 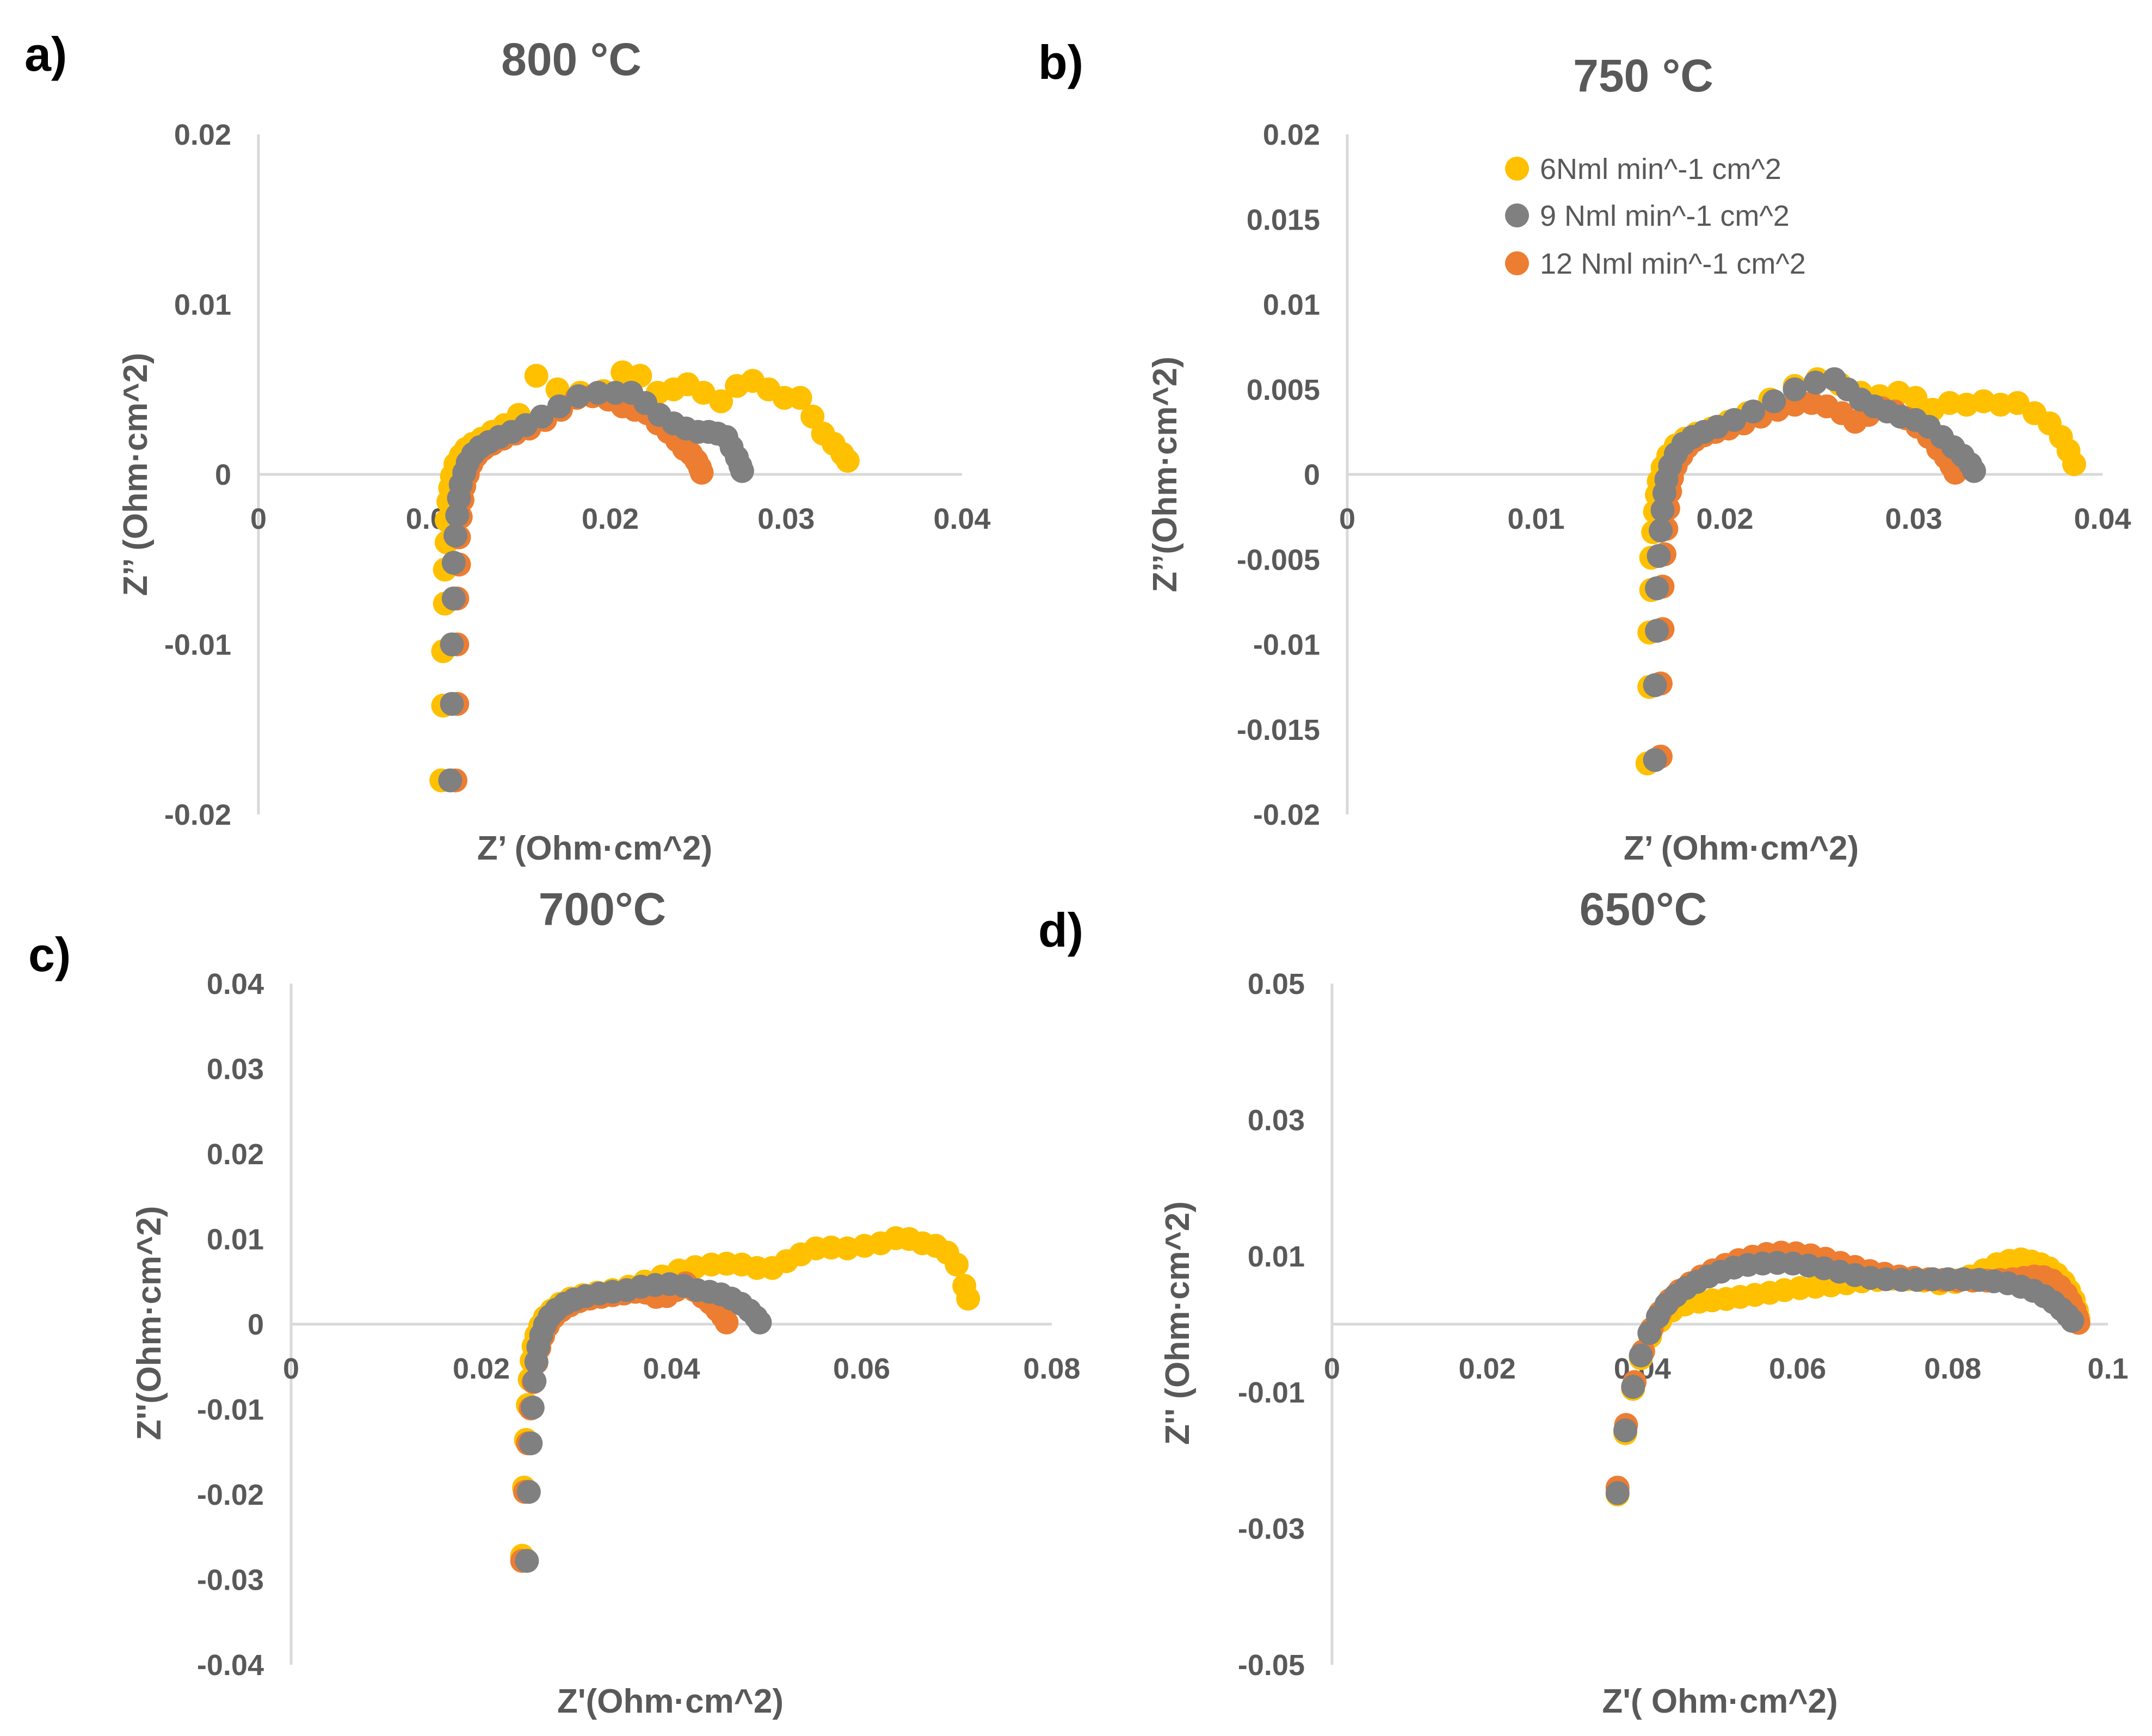 What do you see at coordinates (150, 1323) in the screenshot?
I see `y-axis-title: Z''(Ohm·cm^2)` at bounding box center [150, 1323].